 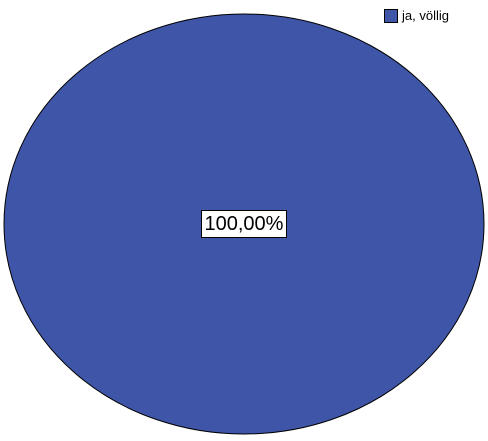 What do you see at coordinates (425, 15) in the screenshot?
I see `legend-label-ja-voellig: ja, völlig` at bounding box center [425, 15].